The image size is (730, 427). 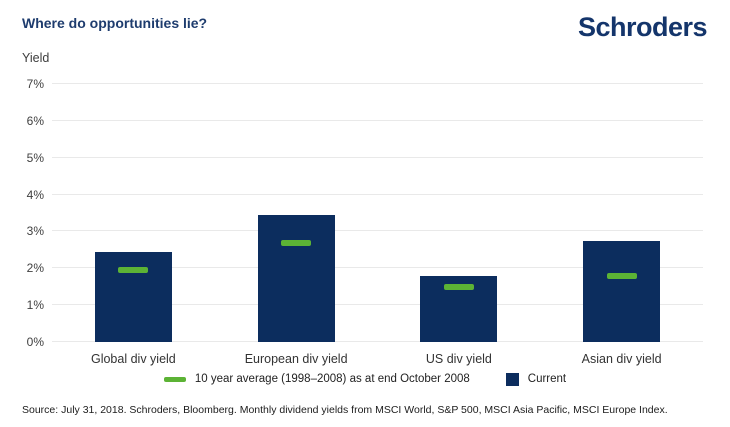 I want to click on schroders-logo: Schroders, so click(x=642, y=27).